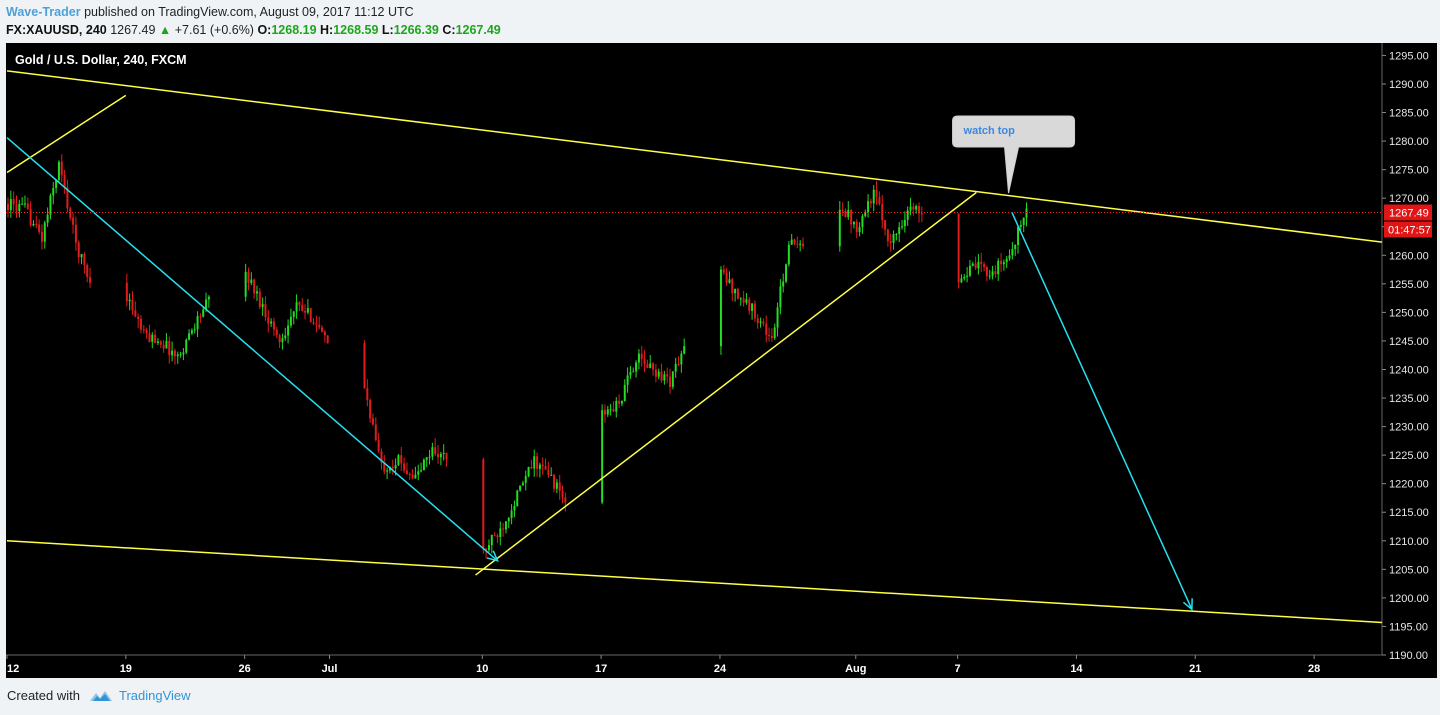 This screenshot has height=715, width=1440. I want to click on y-tick-label: 1210.00, so click(1409, 542).